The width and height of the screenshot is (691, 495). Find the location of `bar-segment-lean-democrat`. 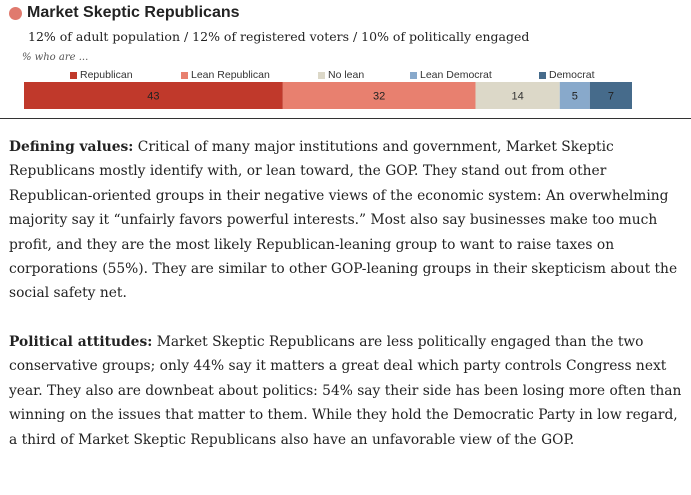

bar-segment-lean-democrat is located at coordinates (574, 95).